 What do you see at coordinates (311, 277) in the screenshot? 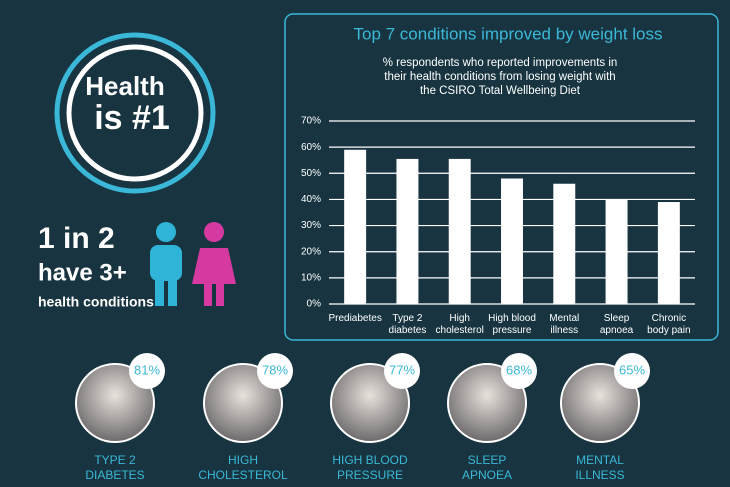
I see `y-tick-label: 10%` at bounding box center [311, 277].